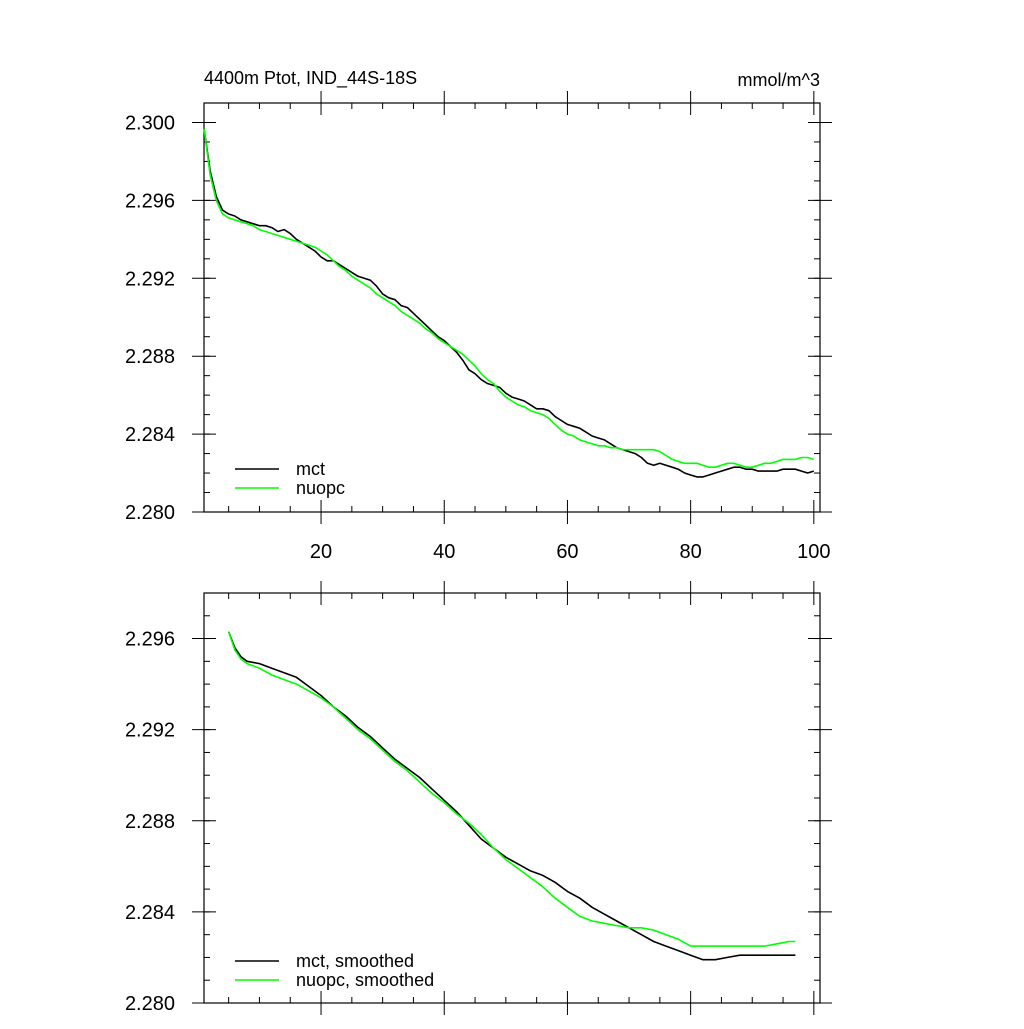 The image size is (1024, 1029). Describe the element at coordinates (310, 78) in the screenshot. I see `top-chart-title: 4400m Ptot, IND_44S-18S` at that location.